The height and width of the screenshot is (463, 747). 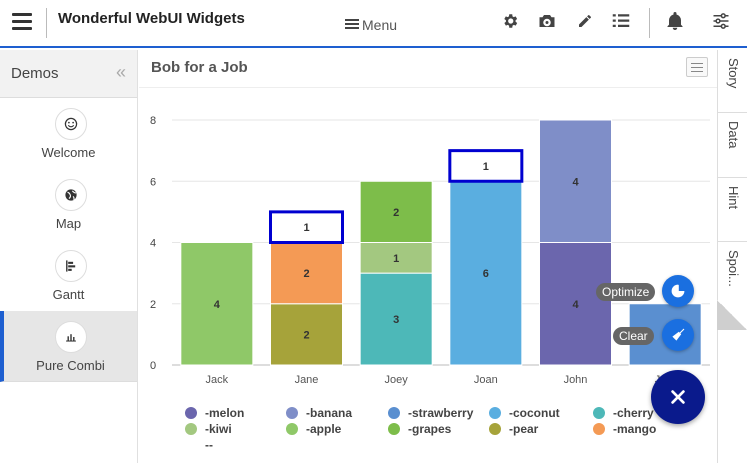 I want to click on menu-button: Menu, so click(x=371, y=25).